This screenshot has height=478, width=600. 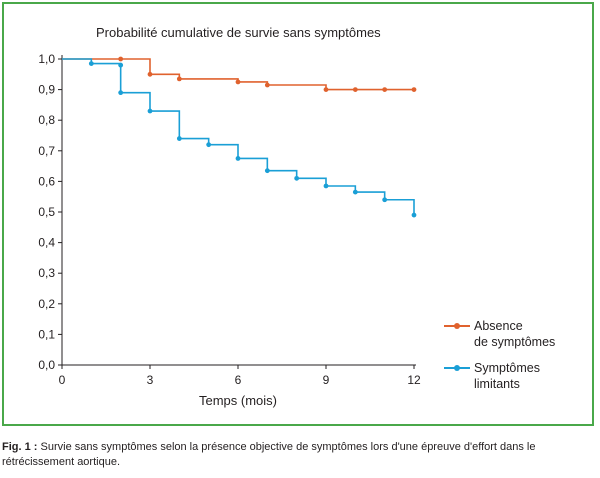 What do you see at coordinates (507, 368) in the screenshot?
I see `legend-label: Symptômes` at bounding box center [507, 368].